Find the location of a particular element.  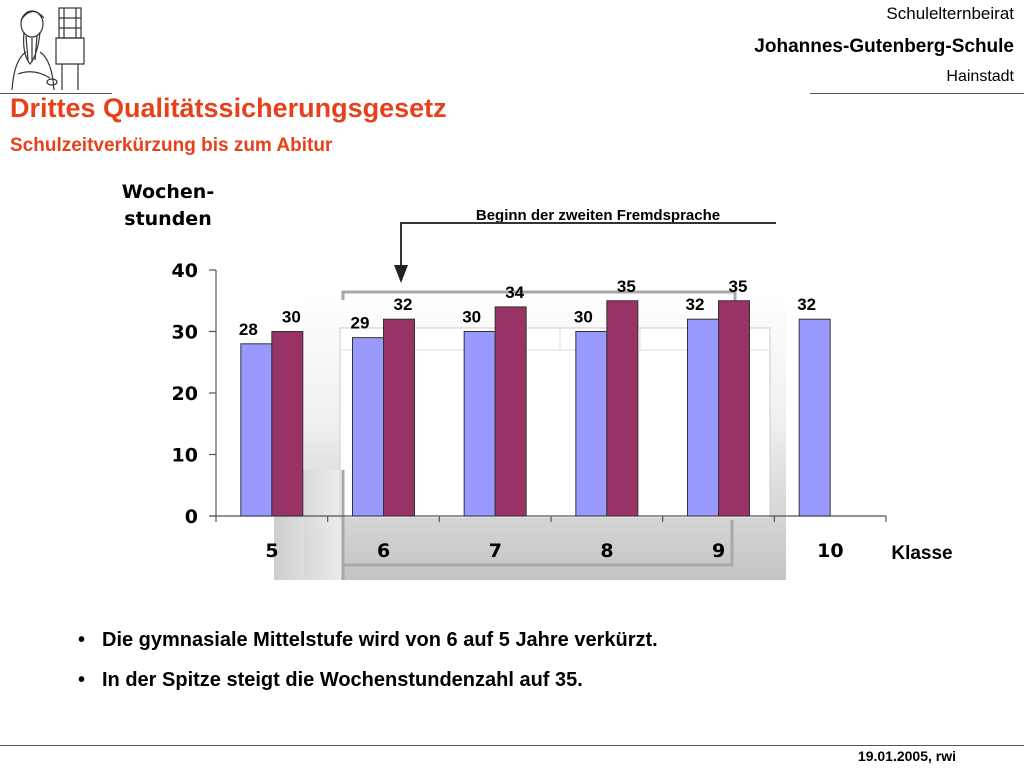

data-label: 29 is located at coordinates (360, 323).